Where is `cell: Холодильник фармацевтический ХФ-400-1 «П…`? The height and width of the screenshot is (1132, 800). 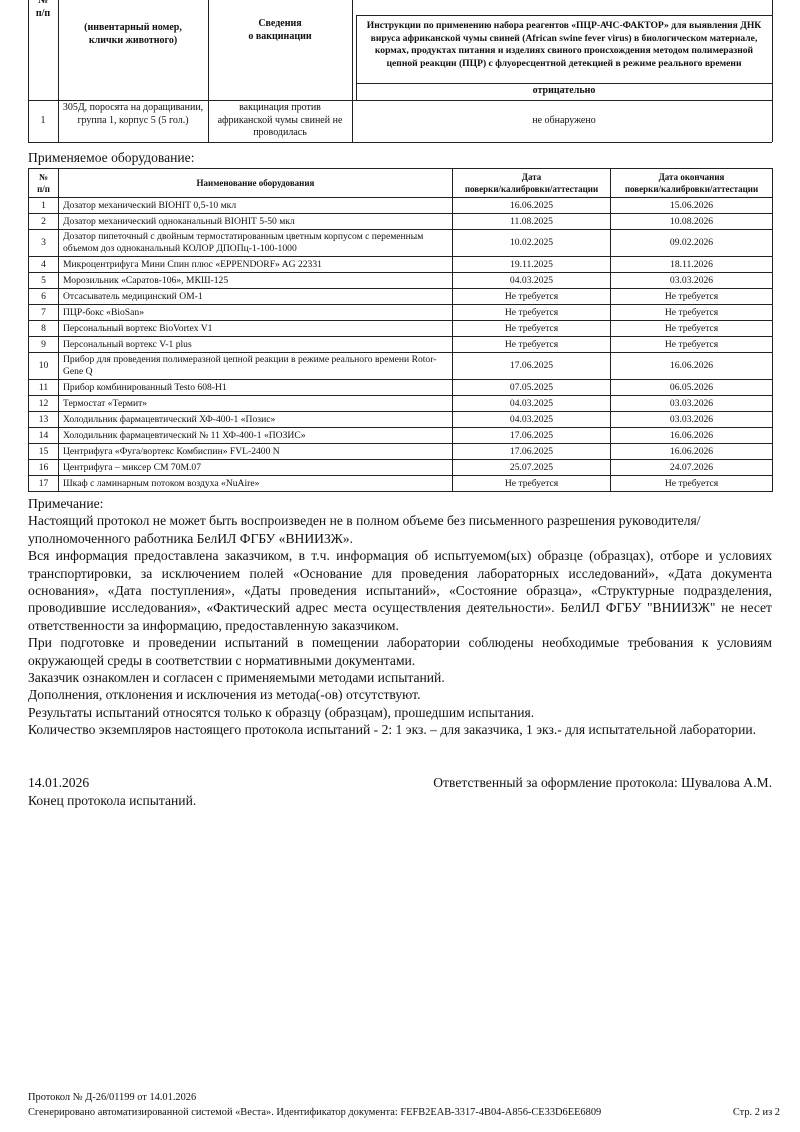 cell: Холодильник фармацевтический ХФ-400-1 «П… is located at coordinates (255, 419).